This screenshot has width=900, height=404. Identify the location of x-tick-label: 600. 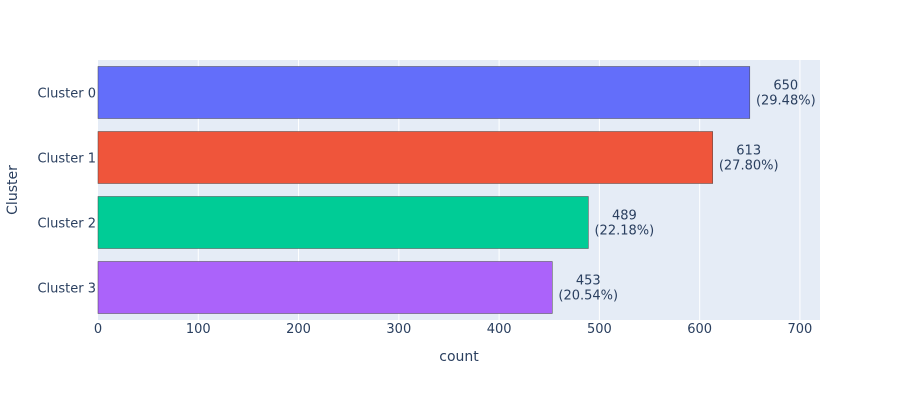
(699, 329).